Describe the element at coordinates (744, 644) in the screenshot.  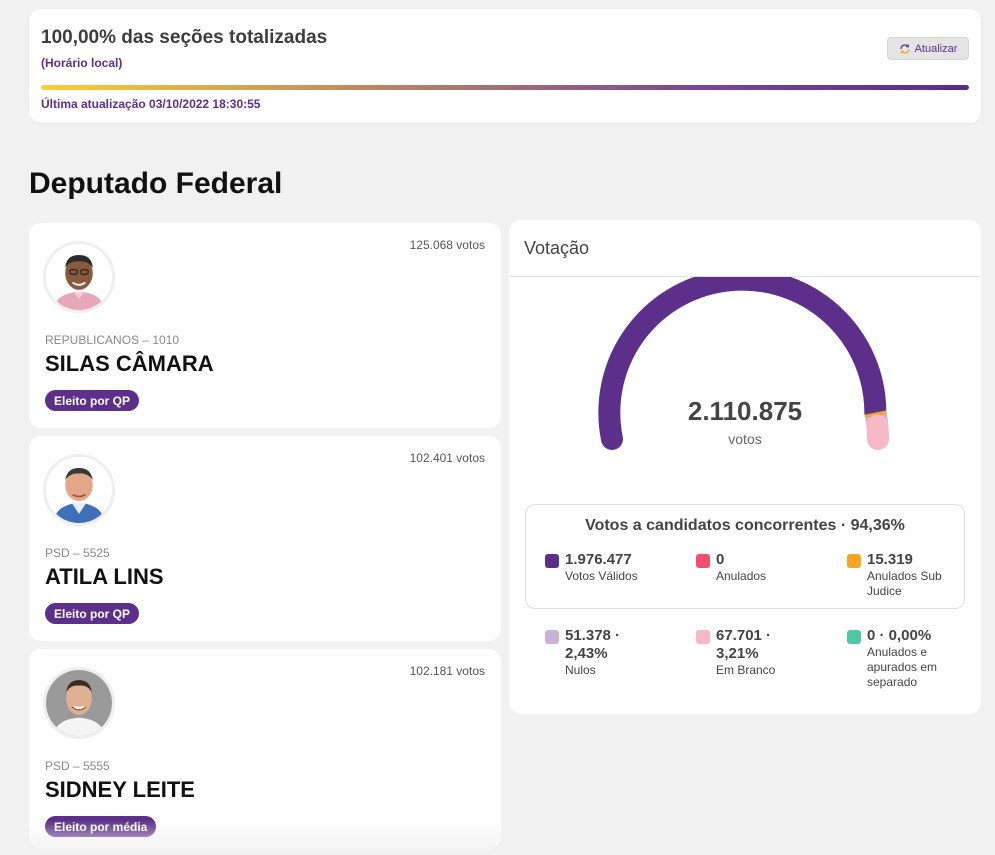
I see `stat-value: 67.701 · 3,21%` at that location.